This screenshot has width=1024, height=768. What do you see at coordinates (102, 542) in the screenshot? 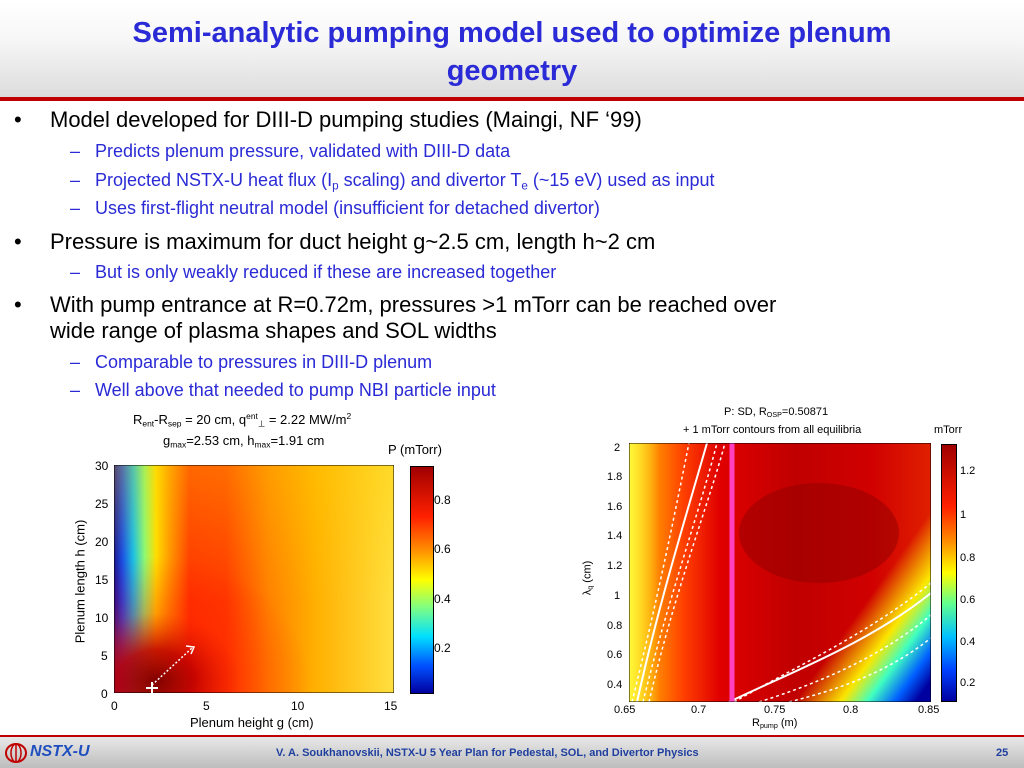
I see `left-ytick: 20` at bounding box center [102, 542].